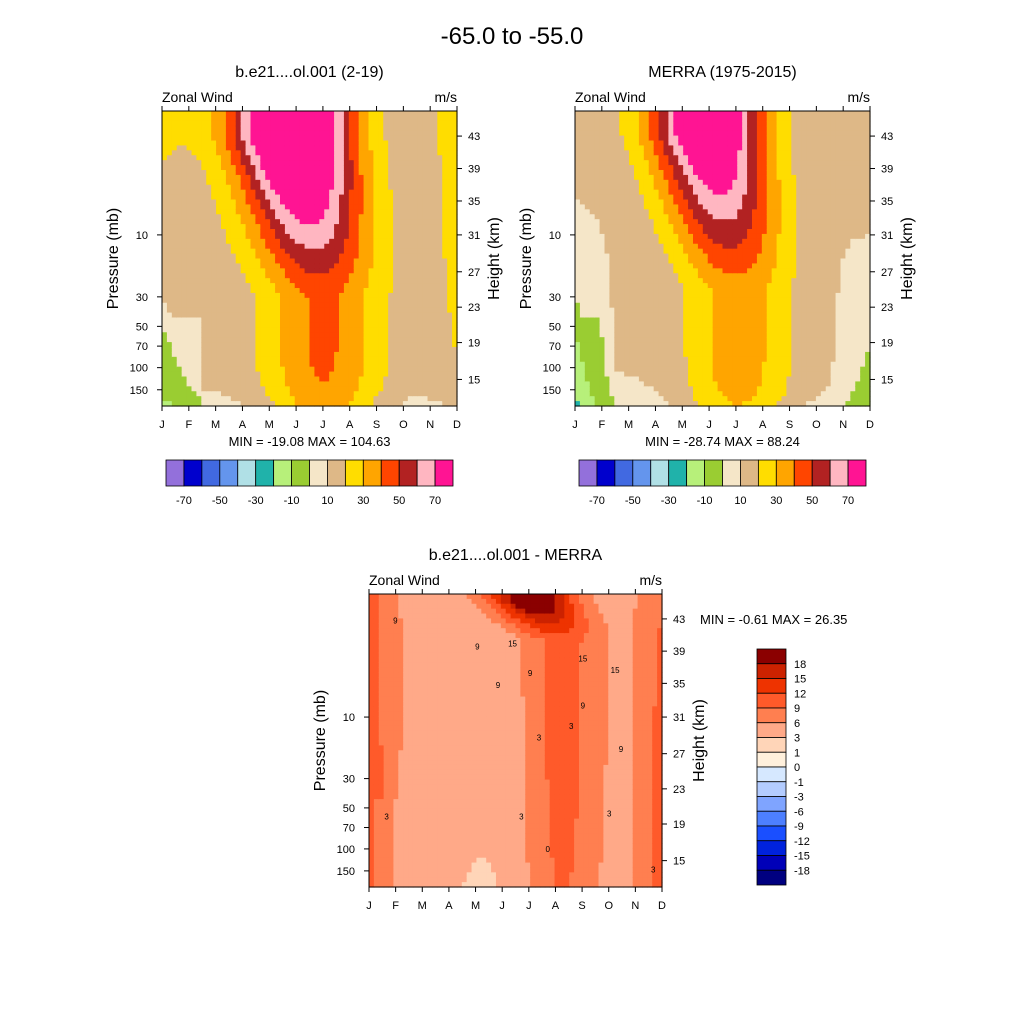  Describe the element at coordinates (310, 441) in the screenshot. I see `min-max-stats: MIN = -19.08 MAX = 104.63` at that location.